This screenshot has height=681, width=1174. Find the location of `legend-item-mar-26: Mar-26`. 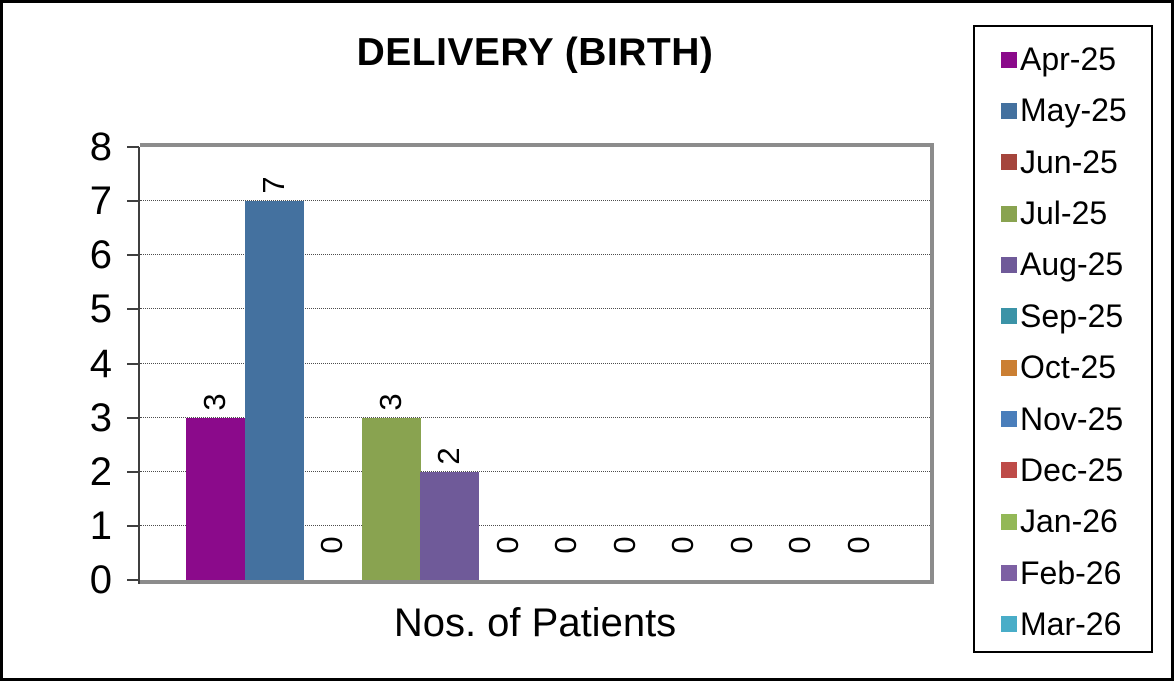

legend-item-mar-26: Mar-26 is located at coordinates (1074, 624).